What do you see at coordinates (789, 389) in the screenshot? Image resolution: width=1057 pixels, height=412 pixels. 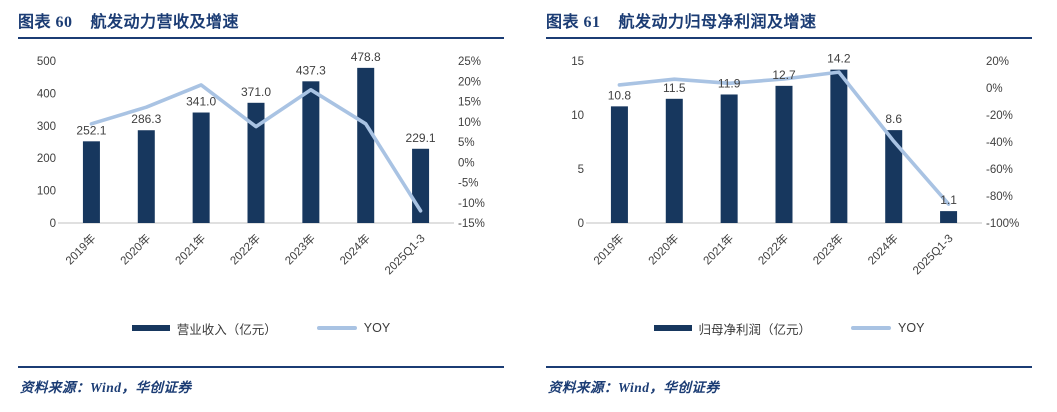 I see `figure-61-footer: 资料来源：Wind，华创证券` at bounding box center [789, 389].